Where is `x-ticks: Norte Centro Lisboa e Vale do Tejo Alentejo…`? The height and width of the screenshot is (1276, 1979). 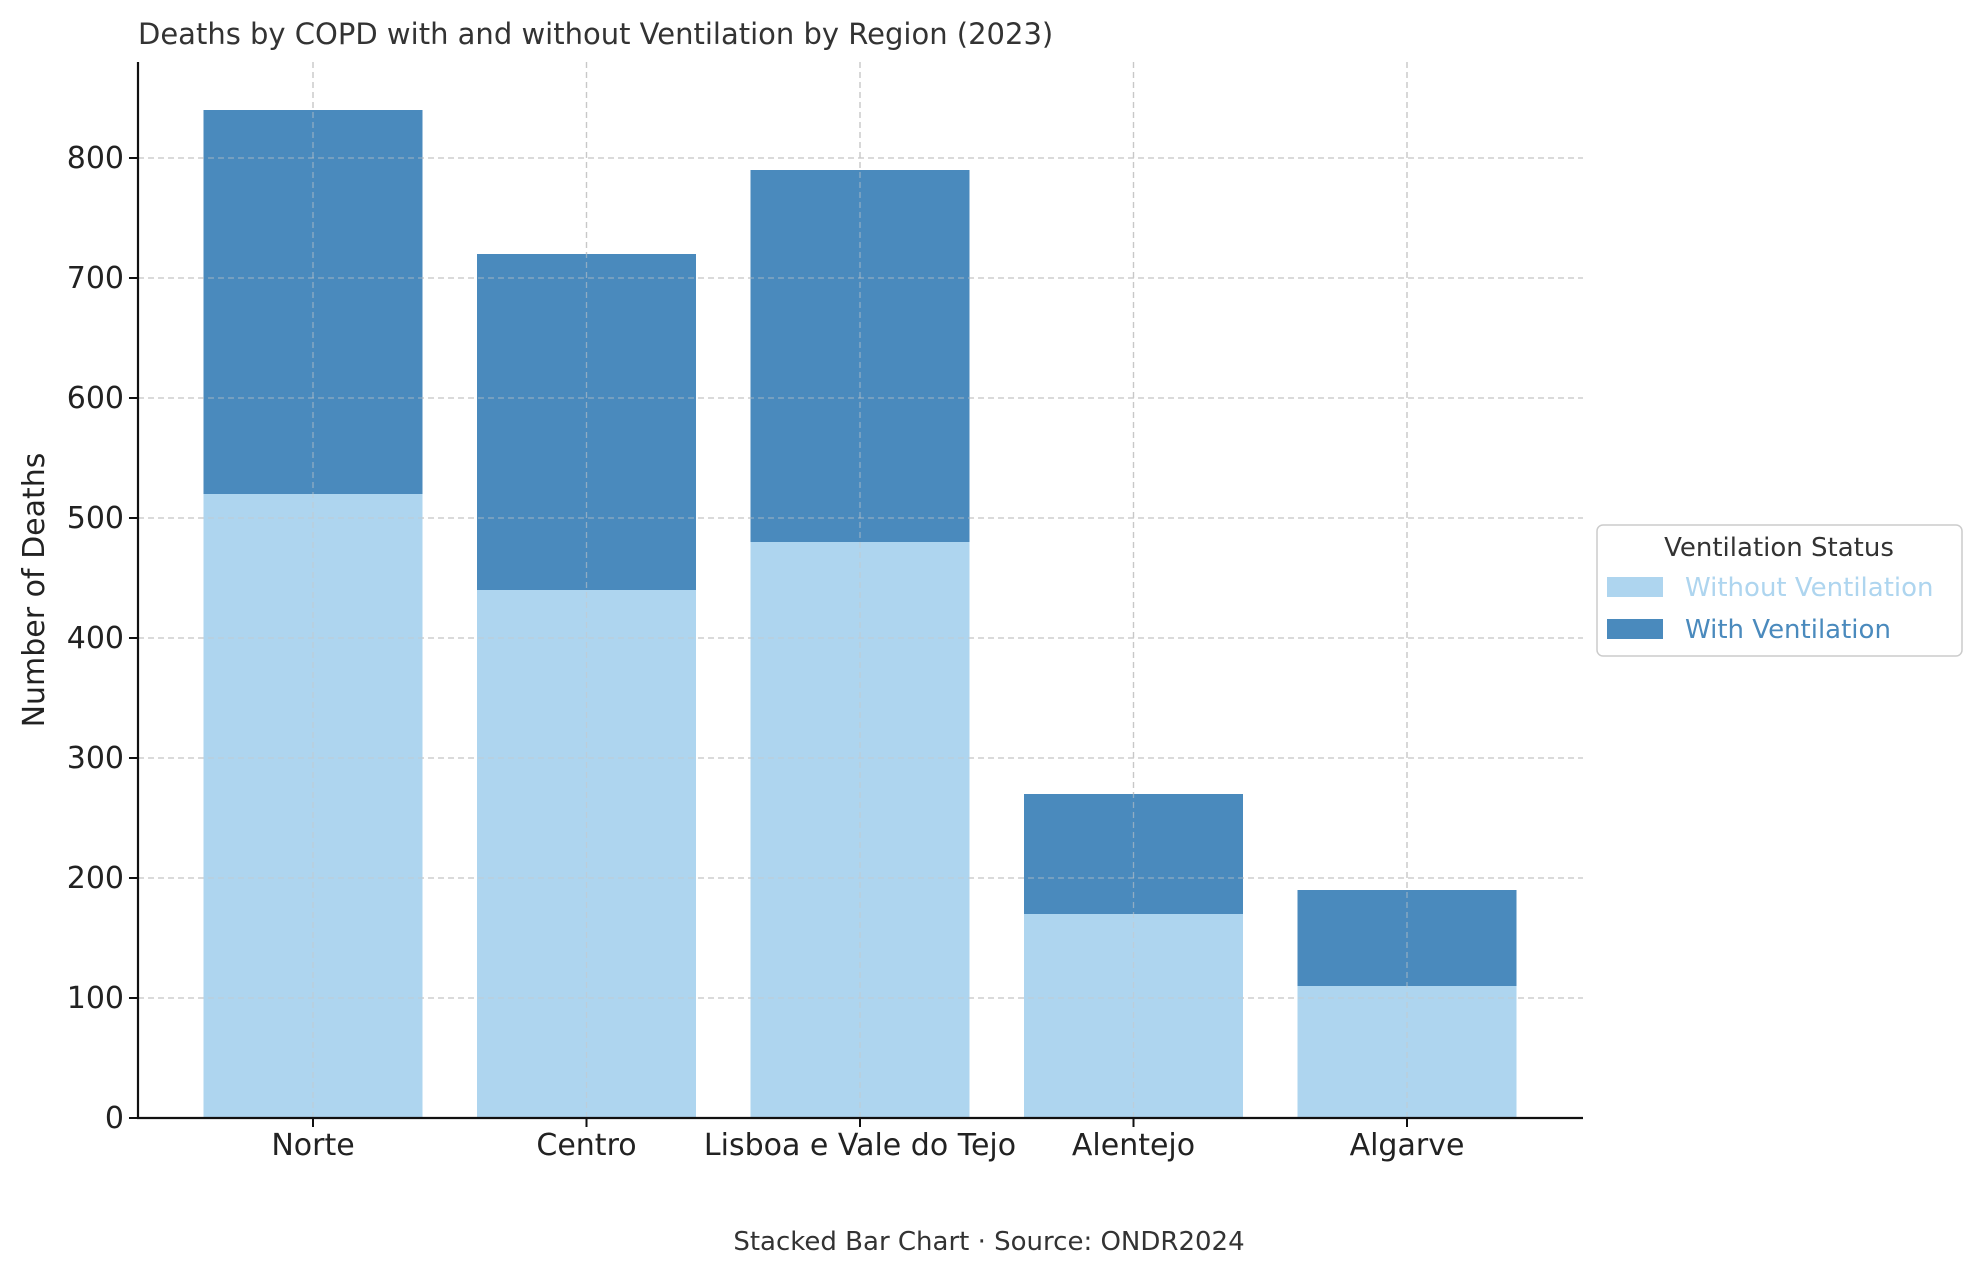 x-ticks: Norte Centro Lisboa e Vale do Tejo Alentejo… is located at coordinates (867, 1140).